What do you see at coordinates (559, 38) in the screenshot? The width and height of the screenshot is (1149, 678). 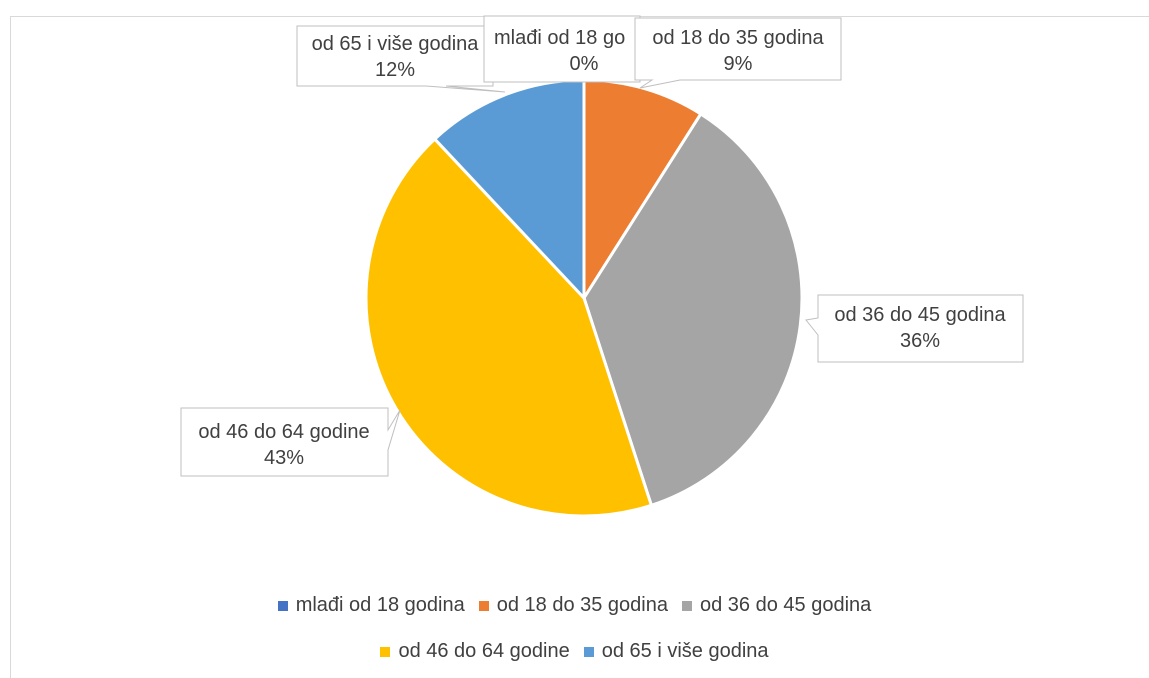 I see `callout-label: mlađi od 18 go` at bounding box center [559, 38].